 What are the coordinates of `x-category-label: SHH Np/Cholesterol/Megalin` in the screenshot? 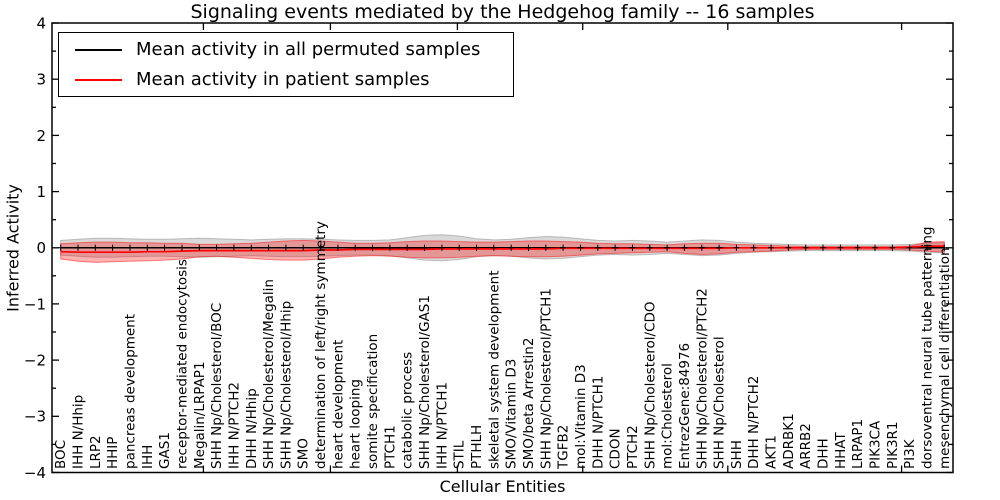 It's located at (269, 374).